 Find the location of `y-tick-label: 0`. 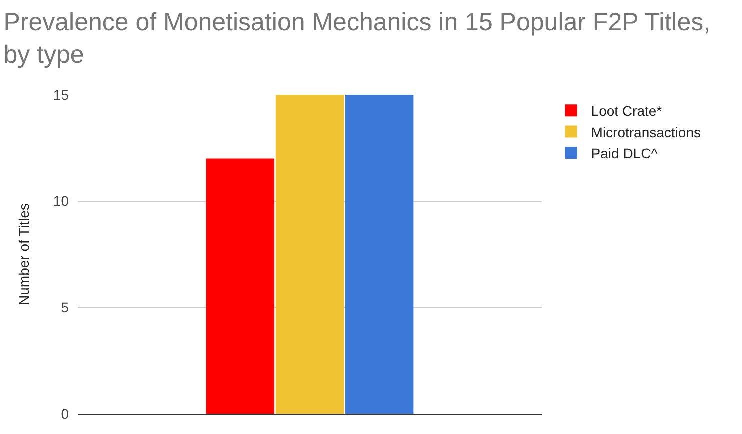

y-tick-label: 0 is located at coordinates (65, 414).